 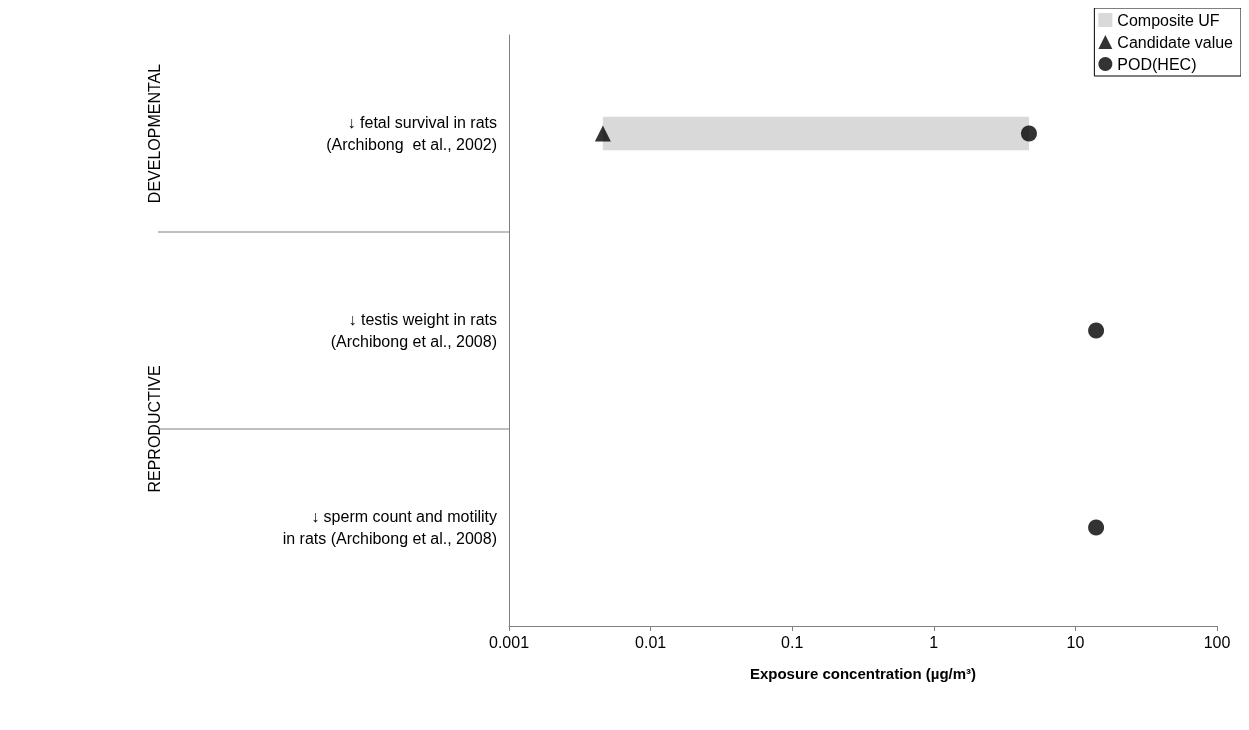 I want to click on text: DEVELOPMENTAL, so click(x=154, y=133).